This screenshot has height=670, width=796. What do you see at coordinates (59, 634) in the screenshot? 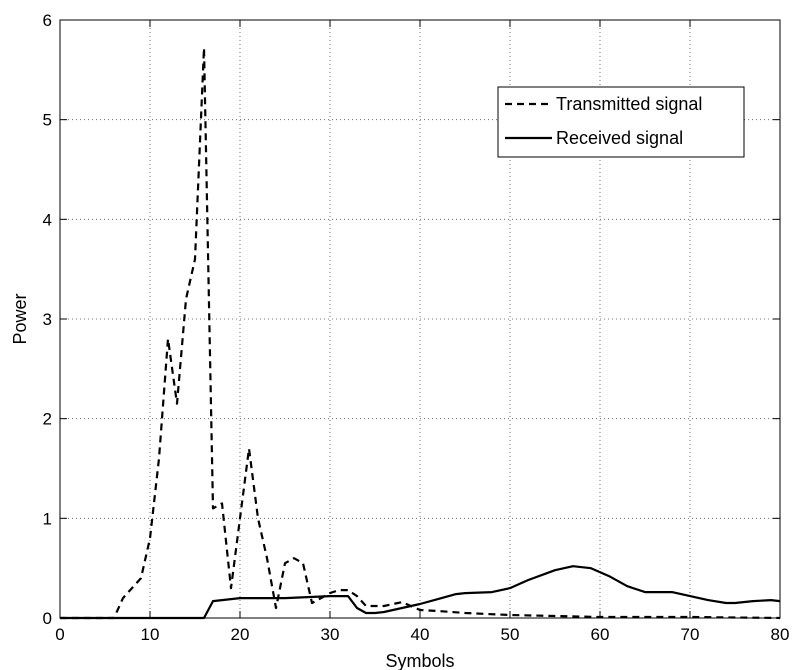
I see `x-tick-label: 0` at bounding box center [59, 634].